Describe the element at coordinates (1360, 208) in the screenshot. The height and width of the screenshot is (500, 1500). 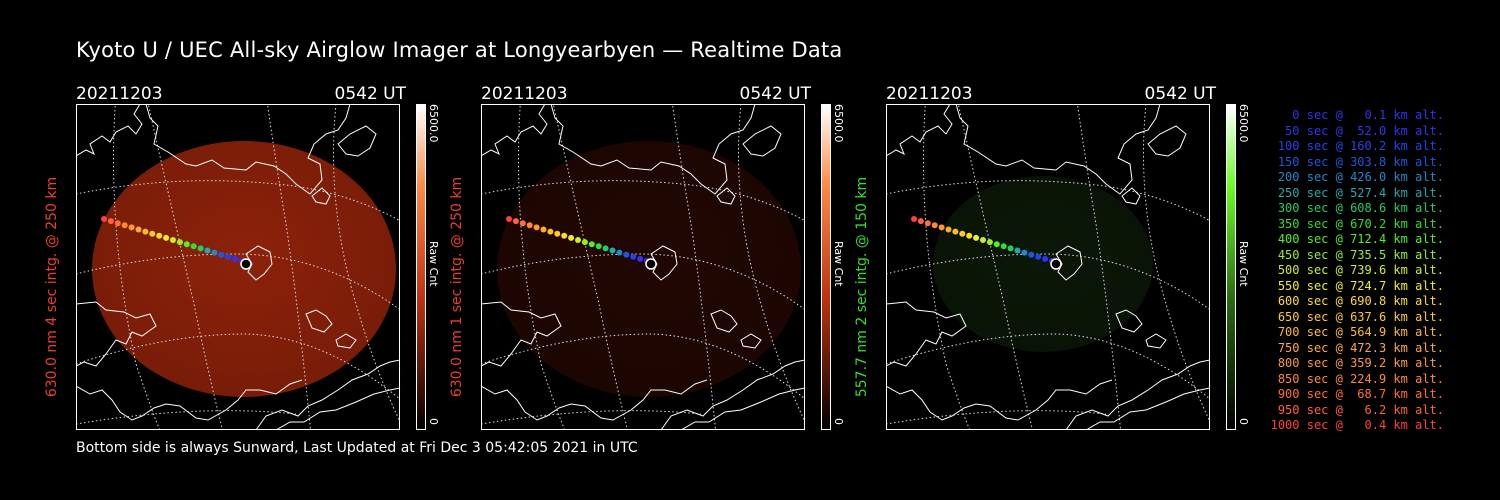
I see `legend-row: 300 sec @ 608.6 km alt.` at that location.